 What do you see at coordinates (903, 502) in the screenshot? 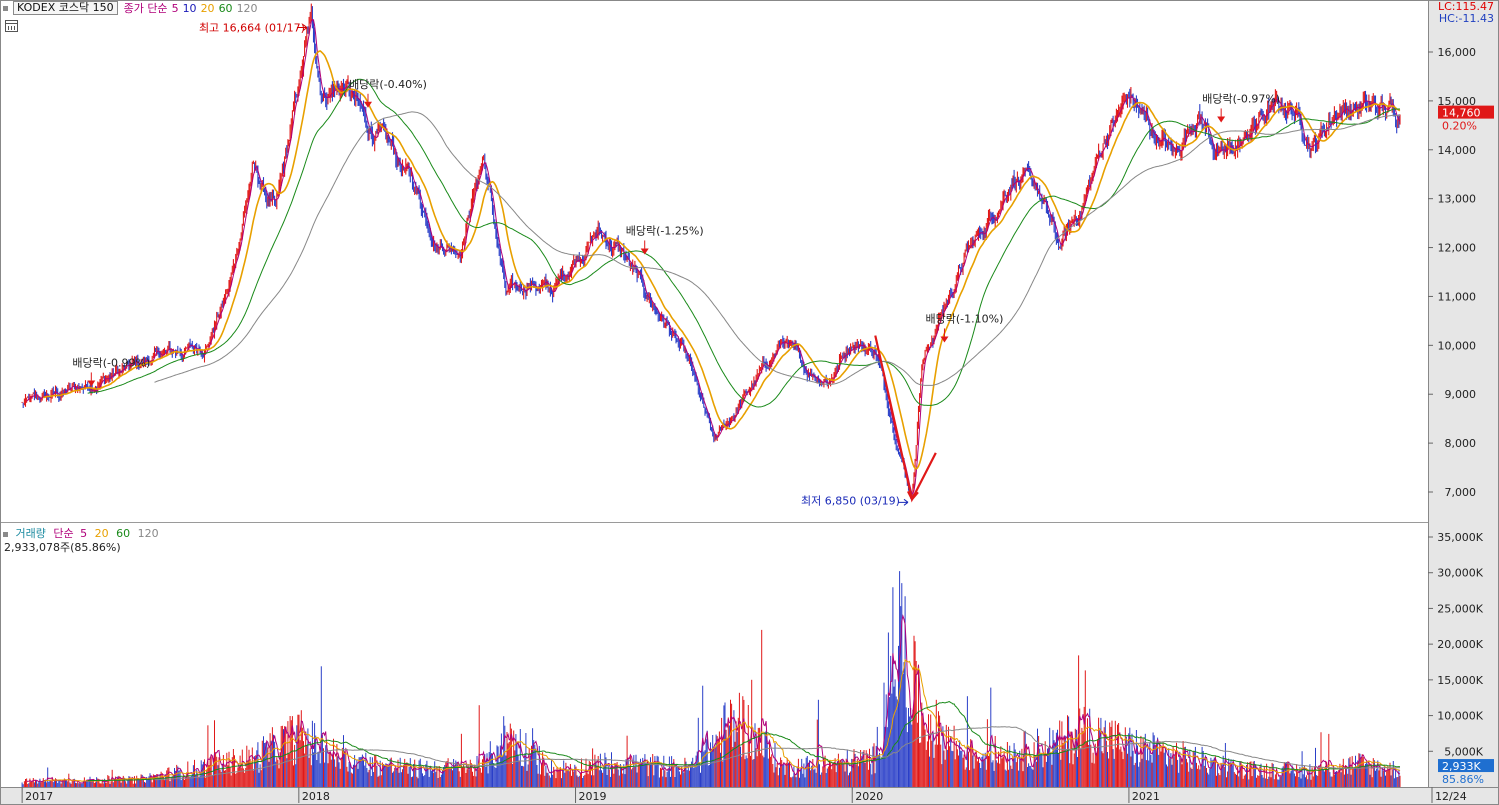
I see `low-arrow` at bounding box center [903, 502].